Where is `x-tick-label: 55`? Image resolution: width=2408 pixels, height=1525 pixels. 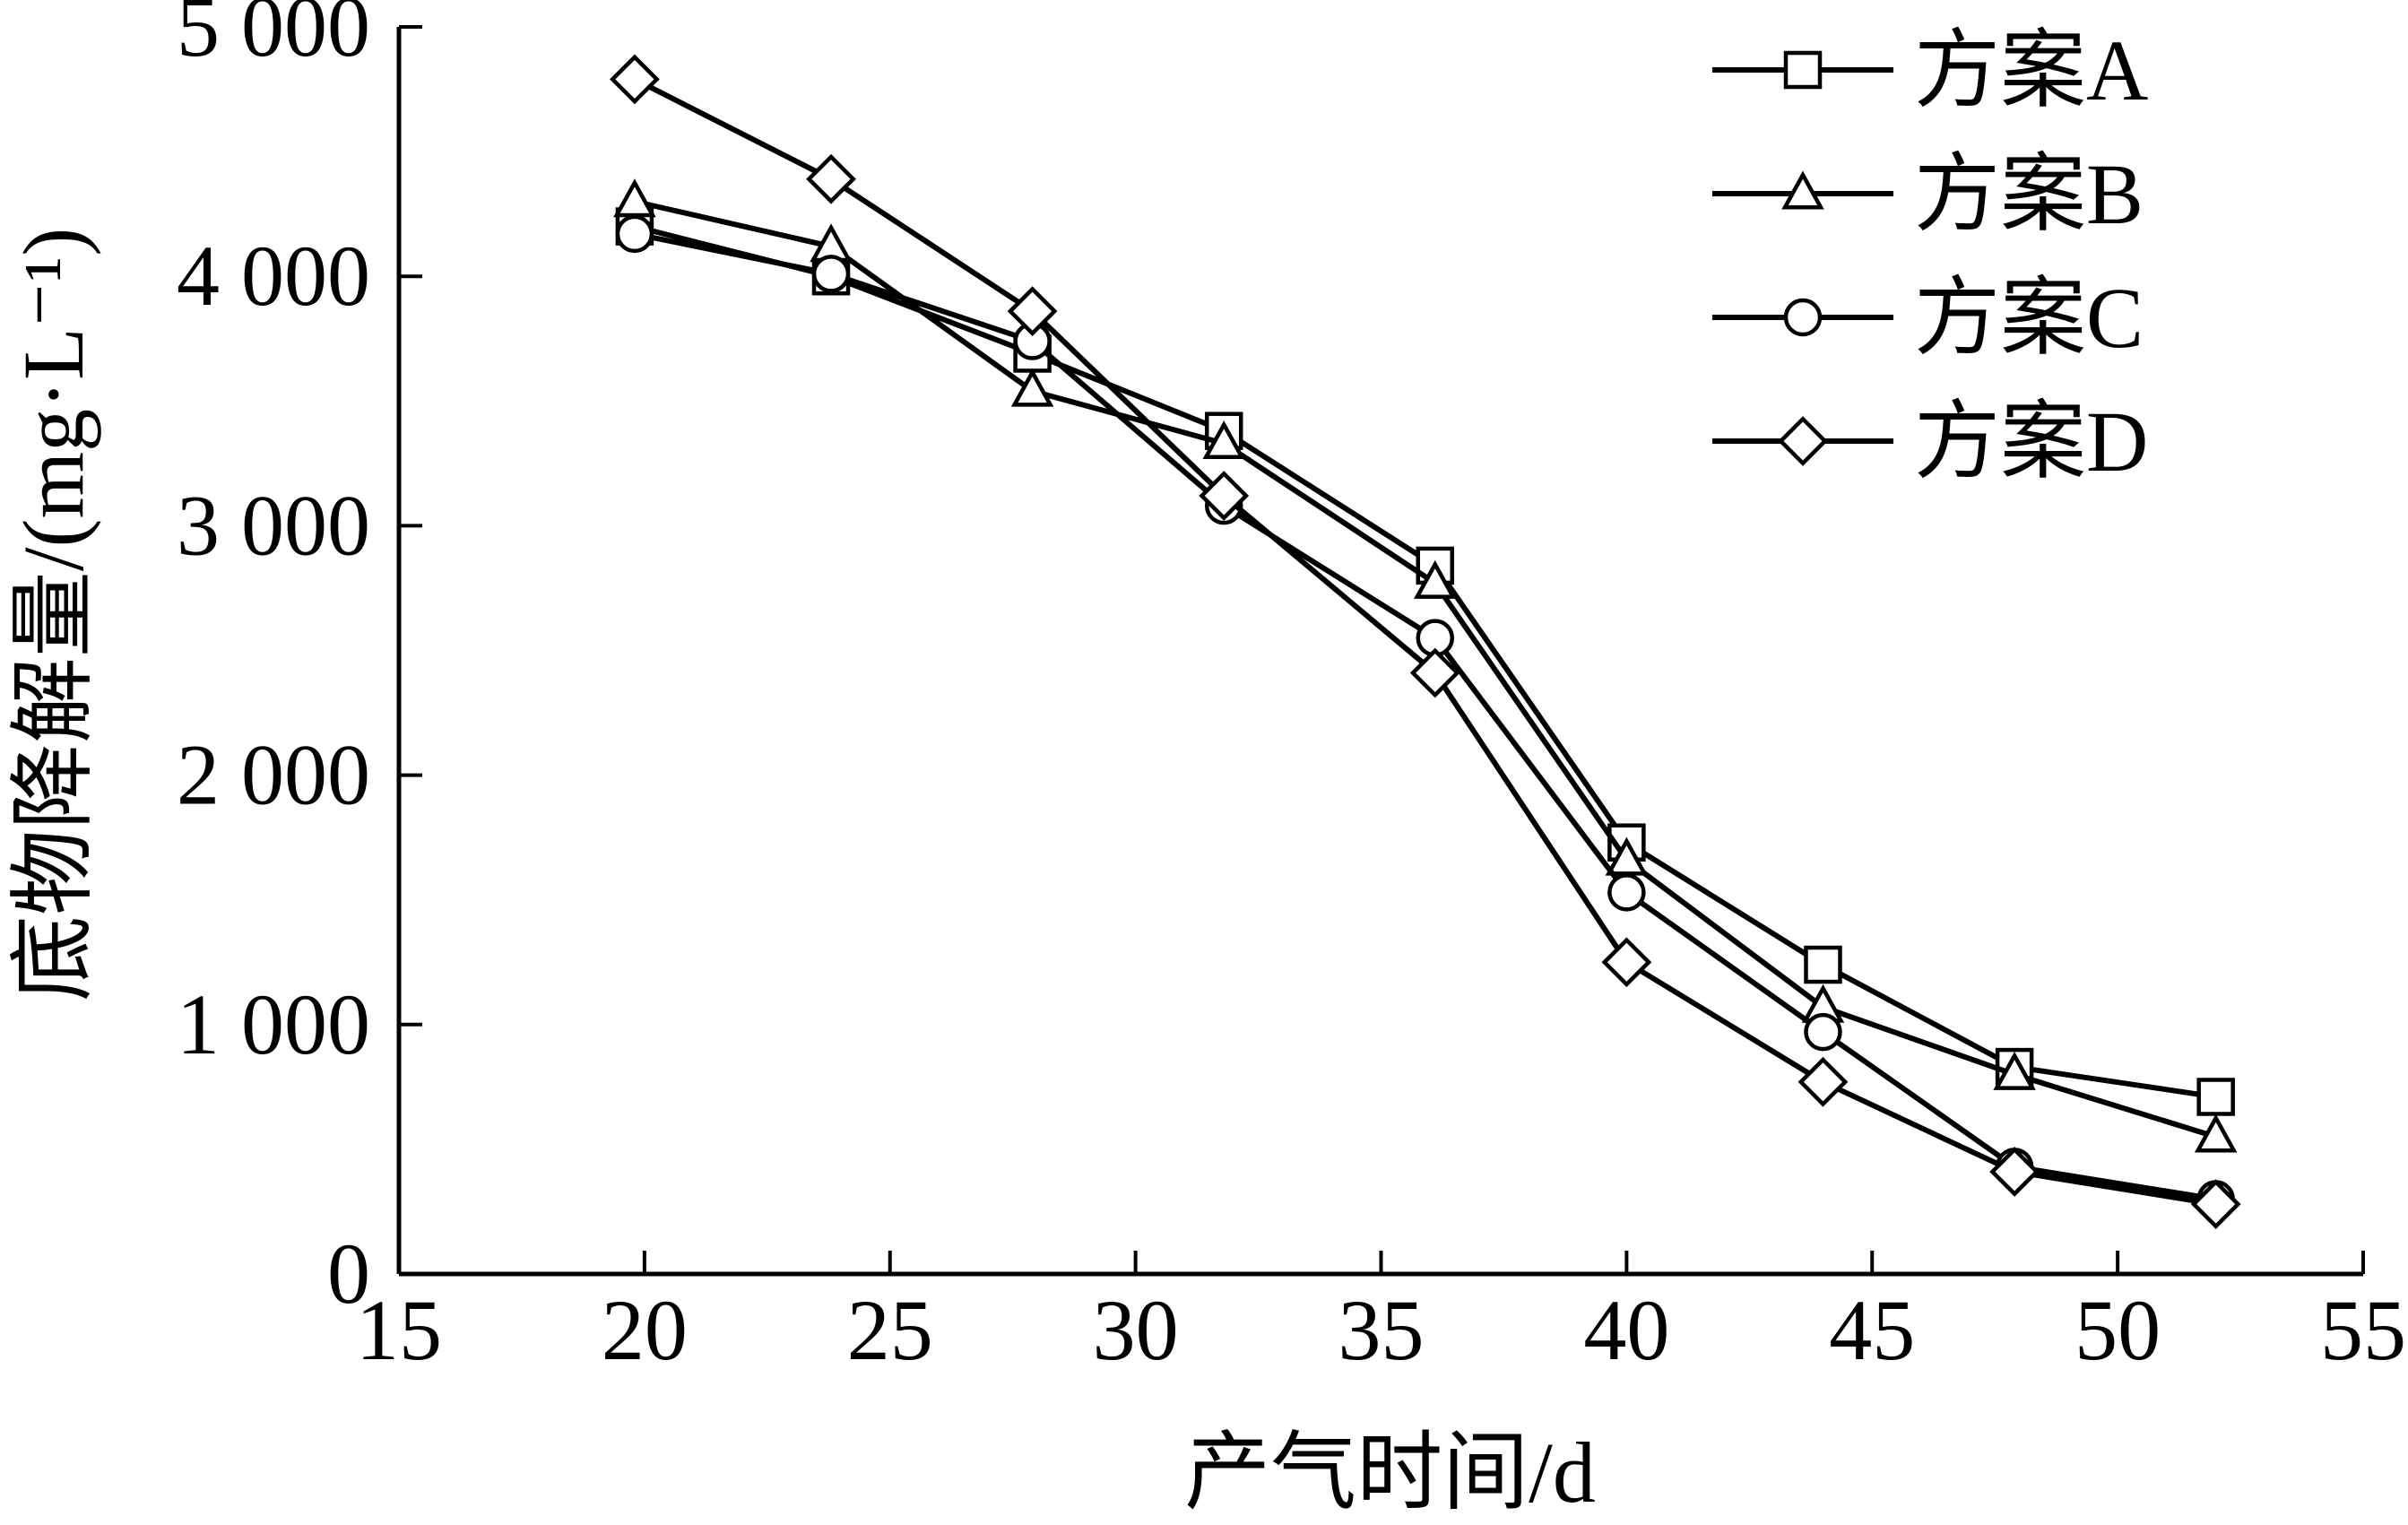 x-tick-label: 55 is located at coordinates (2363, 1330).